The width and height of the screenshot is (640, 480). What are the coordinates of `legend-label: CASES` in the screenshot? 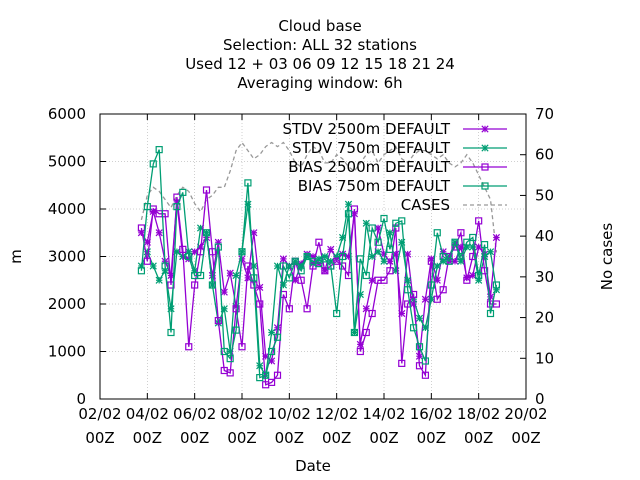 It's located at (425, 205).